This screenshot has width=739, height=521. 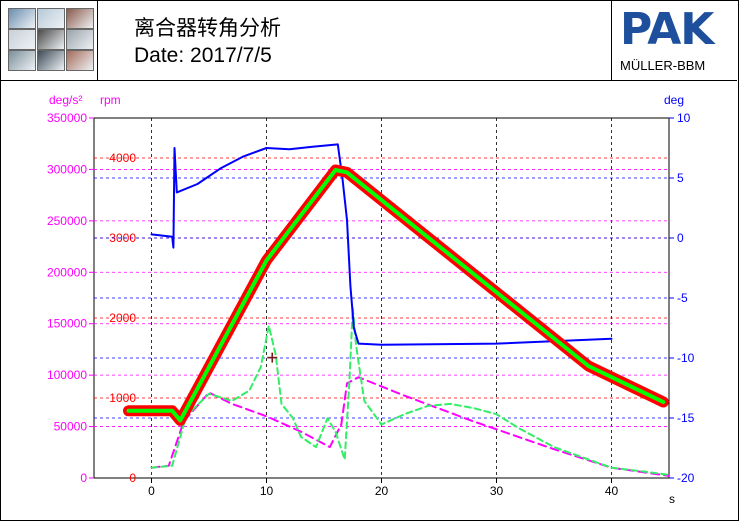 What do you see at coordinates (122, 158) in the screenshot?
I see `rpm-tick-label: 4000` at bounding box center [122, 158].